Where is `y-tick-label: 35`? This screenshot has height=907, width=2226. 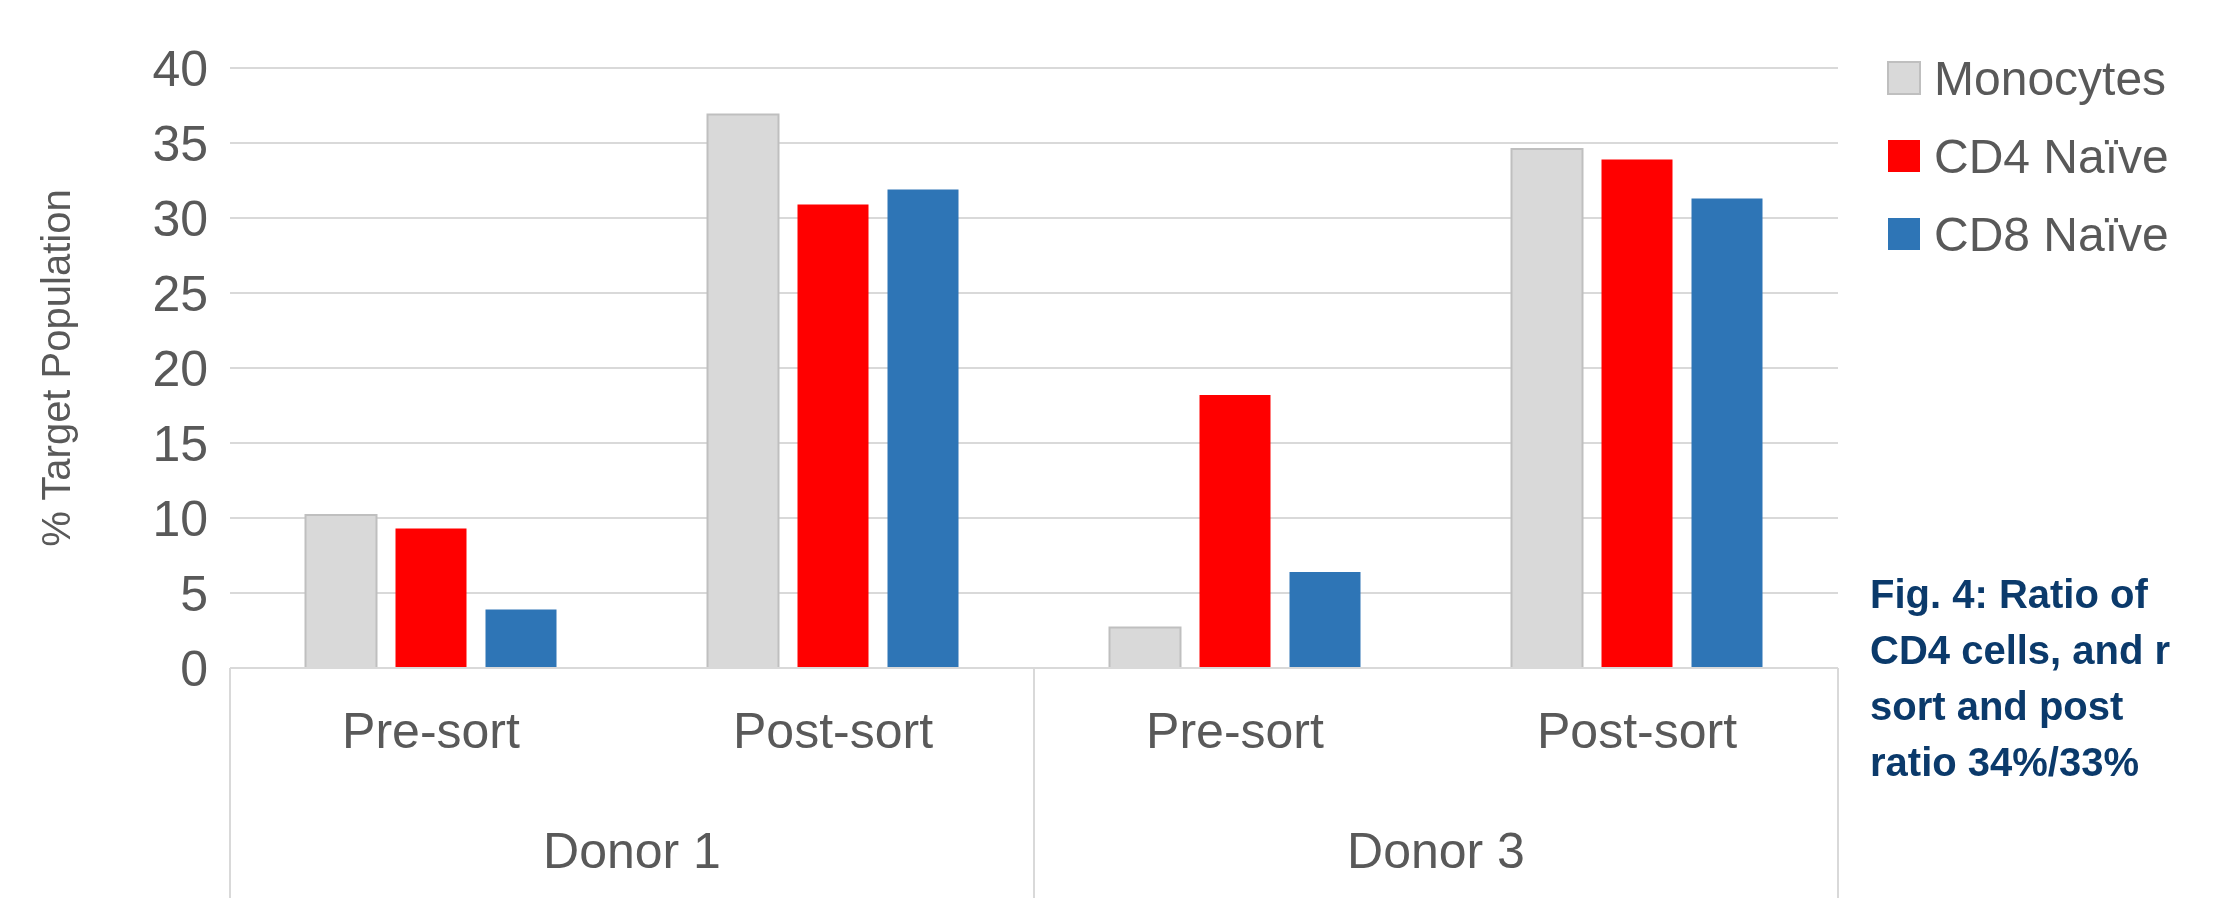 y-tick-label: 35 is located at coordinates (180, 143).